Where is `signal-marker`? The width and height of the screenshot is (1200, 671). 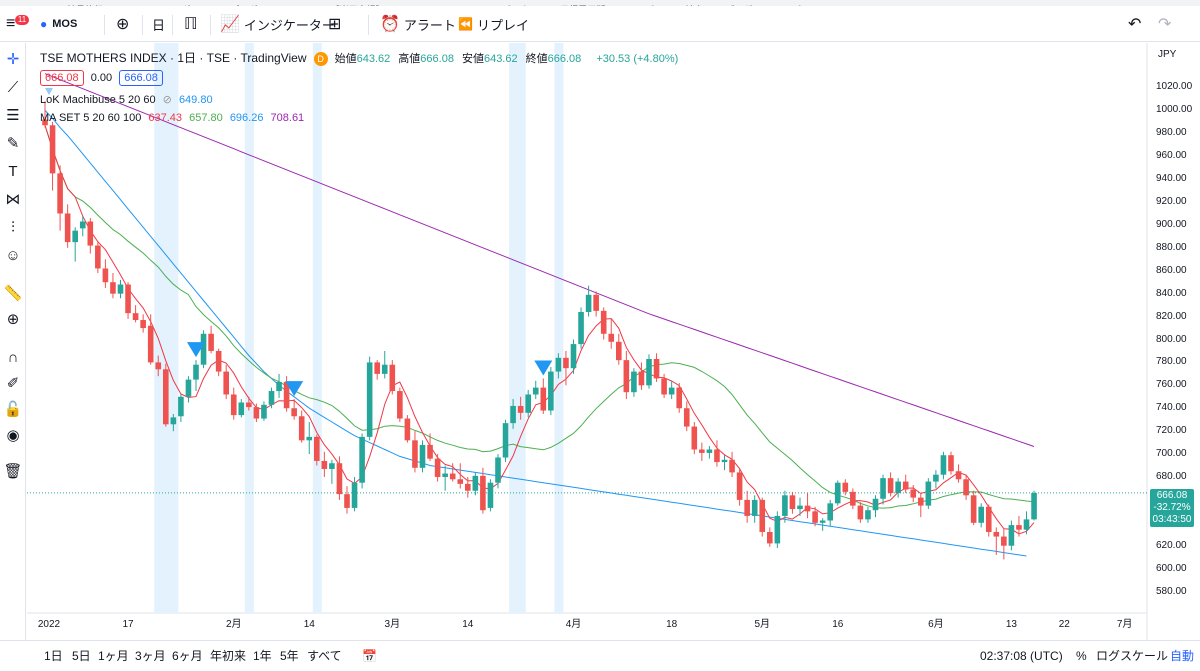 signal-marker is located at coordinates (49, 91).